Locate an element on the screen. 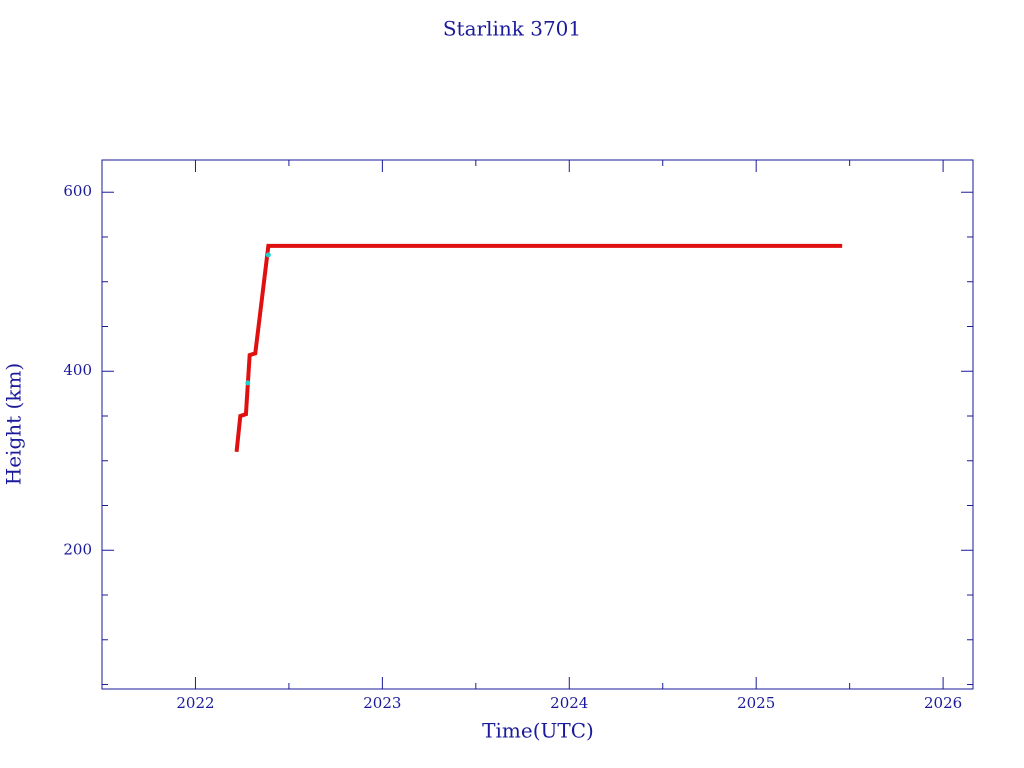 The height and width of the screenshot is (768, 1024). x-tick-label: 2025 is located at coordinates (756, 703).